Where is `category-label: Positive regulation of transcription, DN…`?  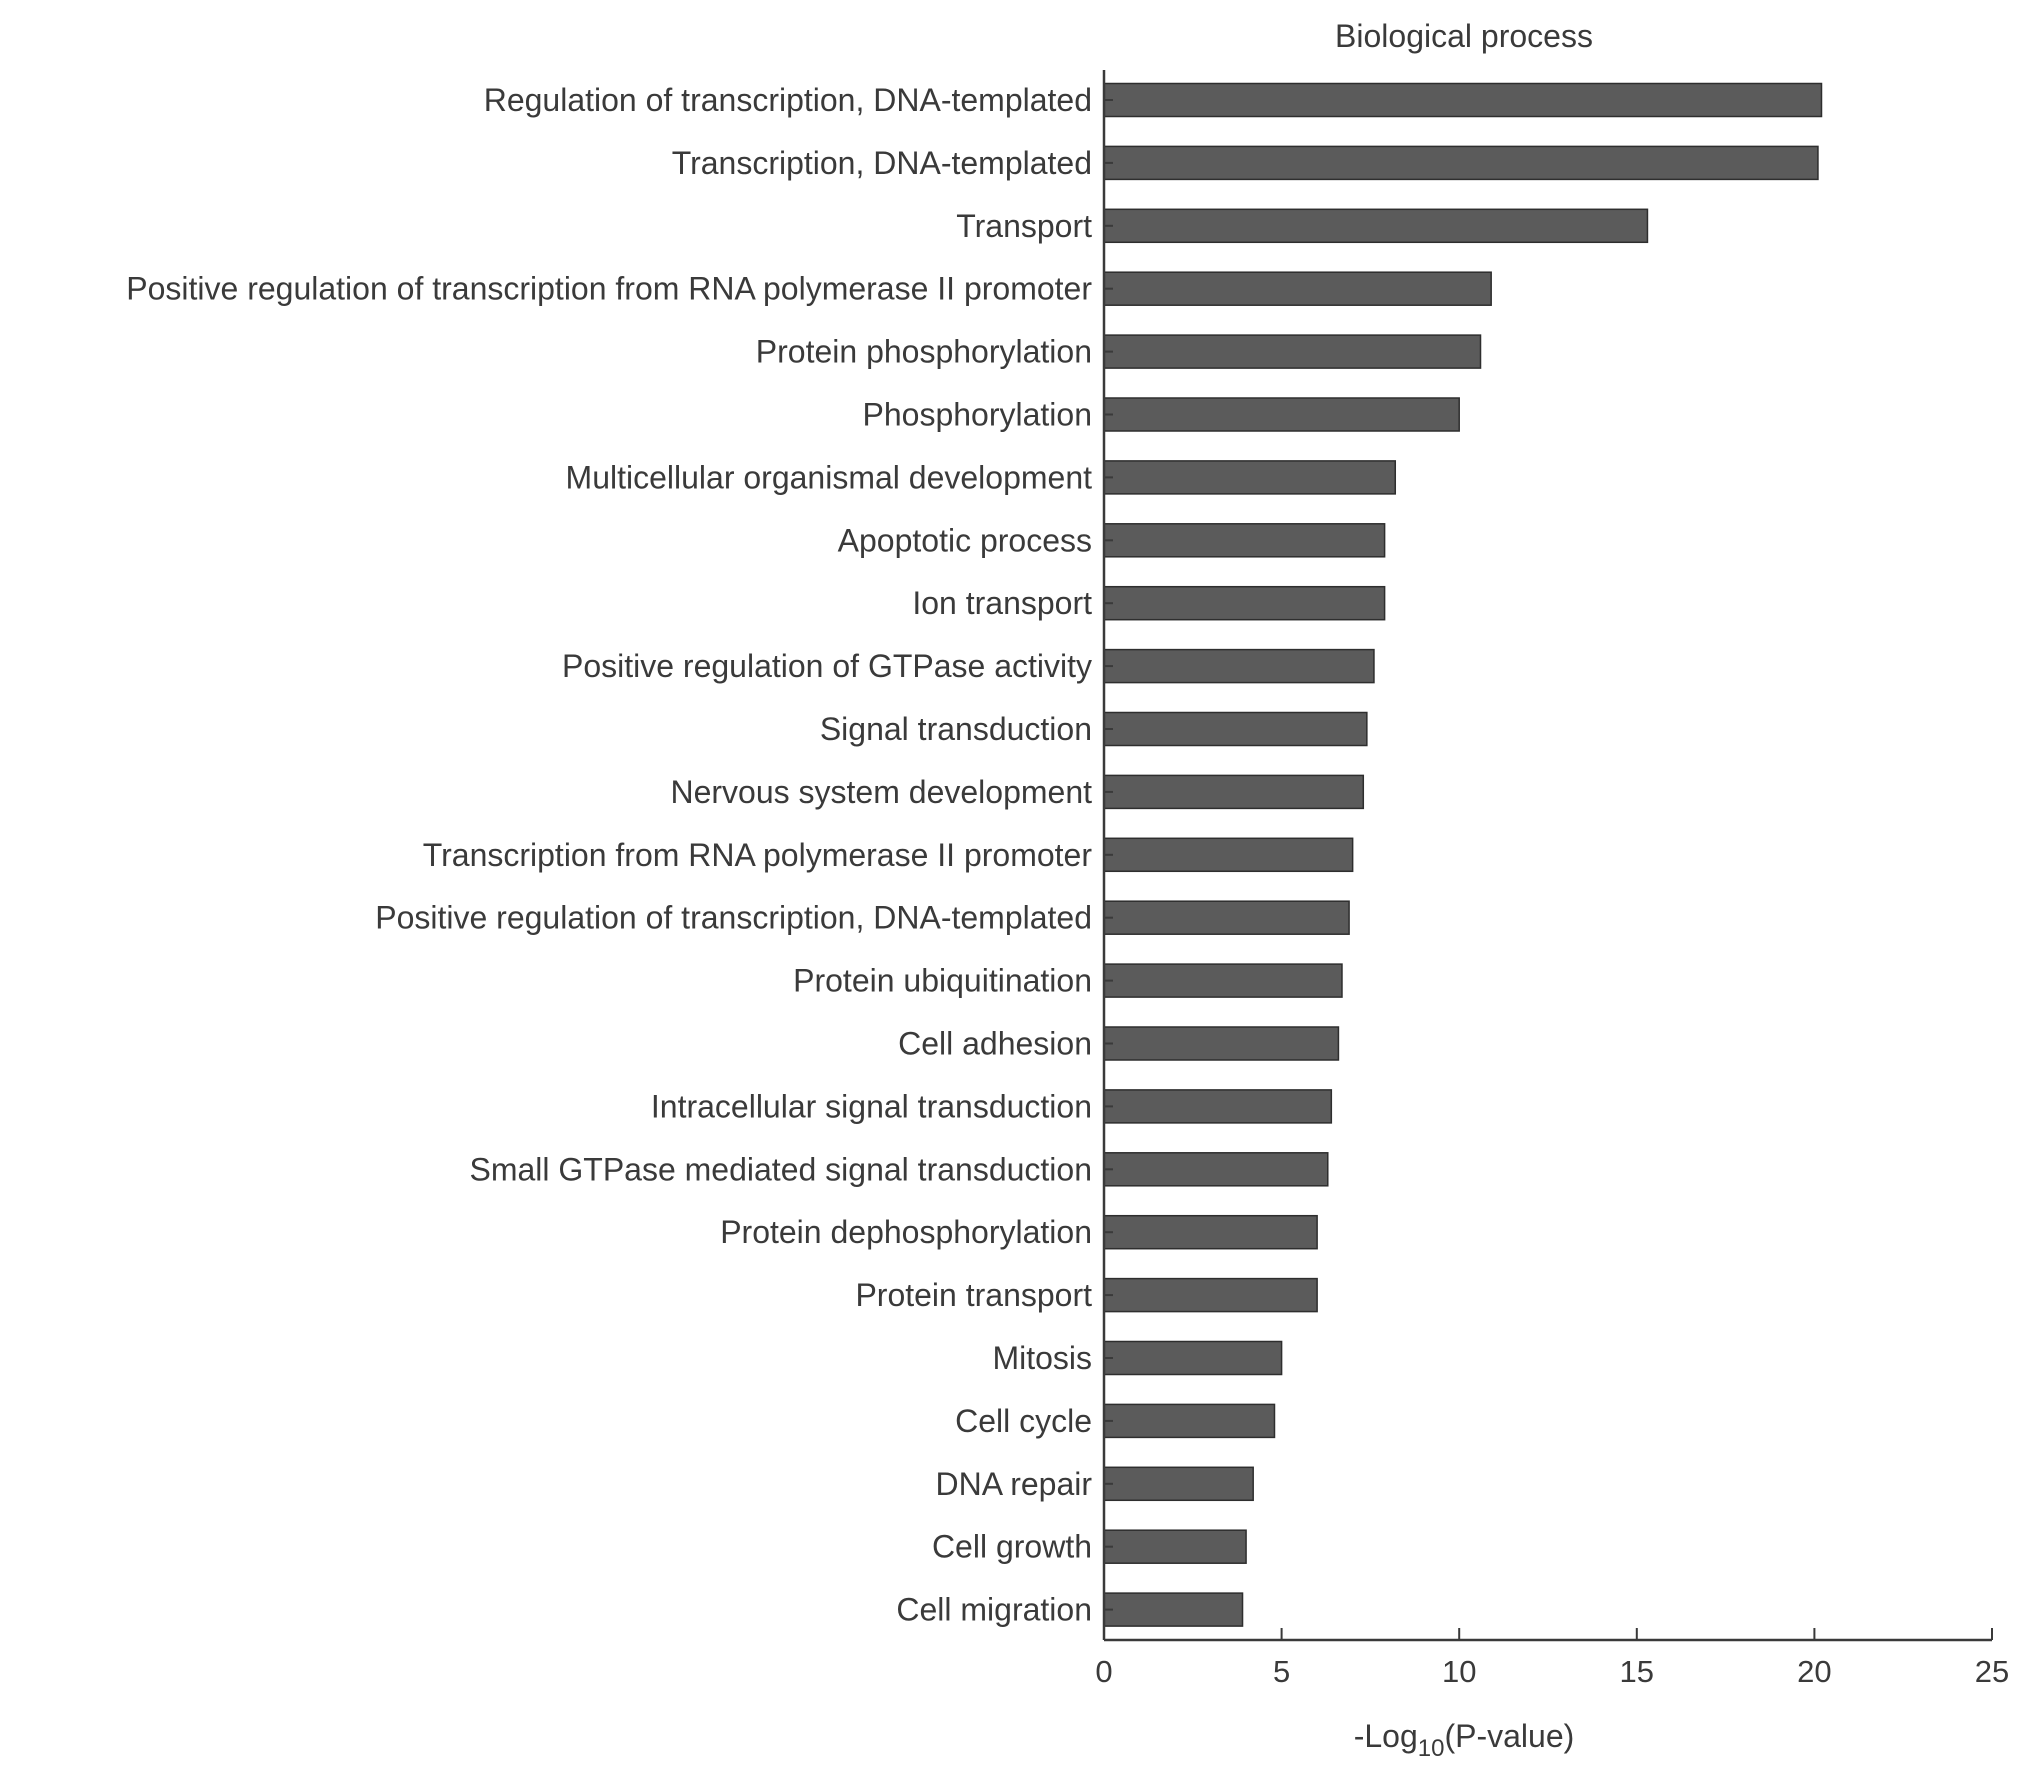
category-label: Positive regulation of transcription, DN… is located at coordinates (733, 918).